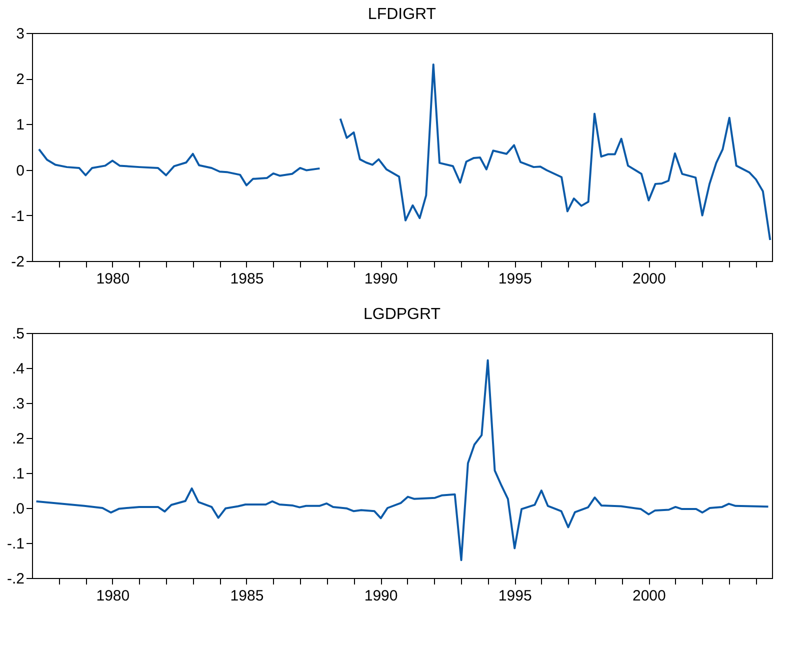  What do you see at coordinates (17, 262) in the screenshot?
I see `y-tick-label: -2` at bounding box center [17, 262].